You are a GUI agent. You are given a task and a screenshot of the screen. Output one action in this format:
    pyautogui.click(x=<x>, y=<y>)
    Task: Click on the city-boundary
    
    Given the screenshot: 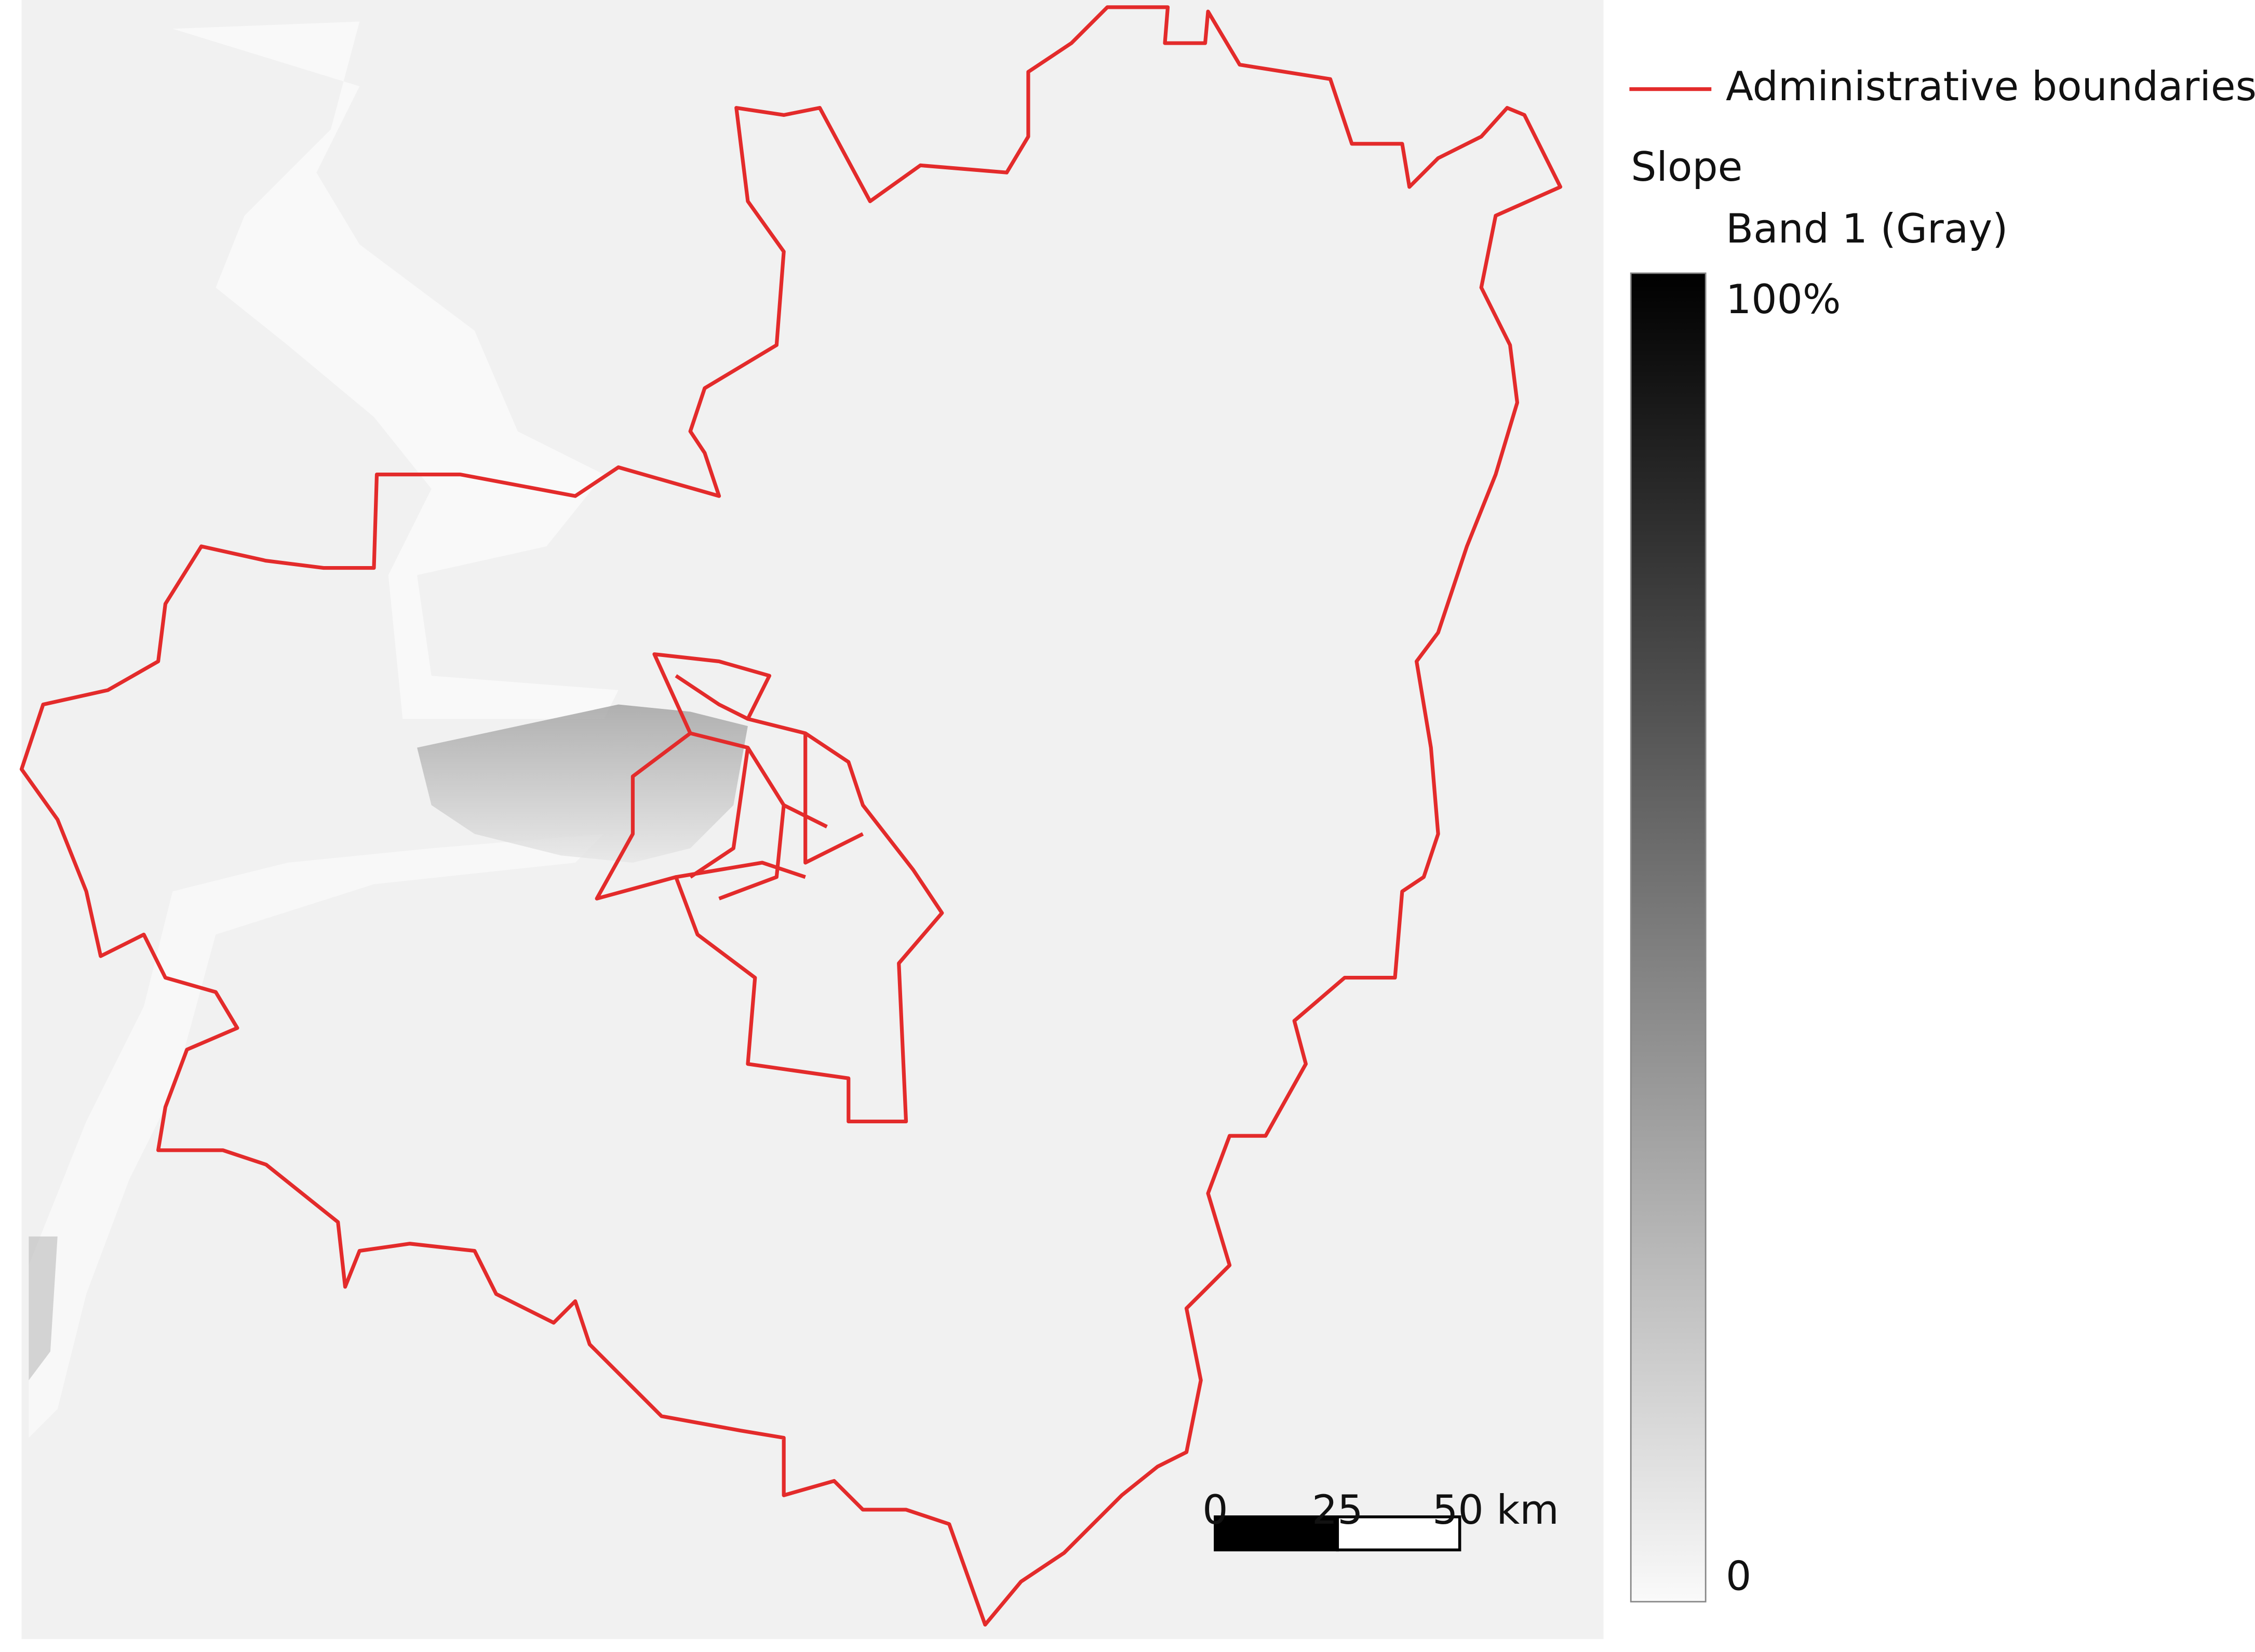 What is the action you would take?
    pyautogui.click(x=769, y=888)
    